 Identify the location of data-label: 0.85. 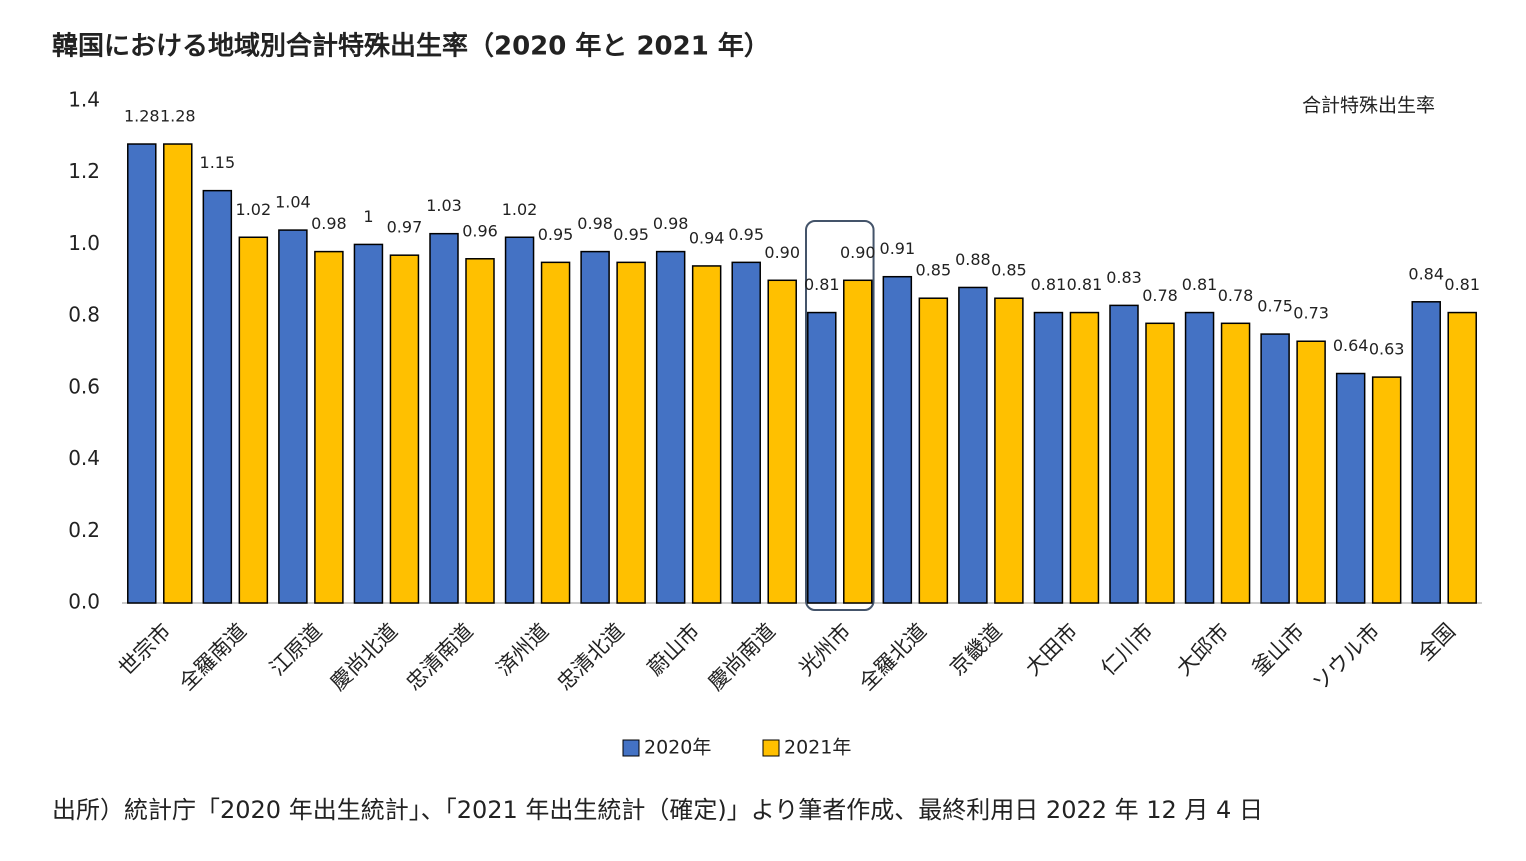
(934, 270).